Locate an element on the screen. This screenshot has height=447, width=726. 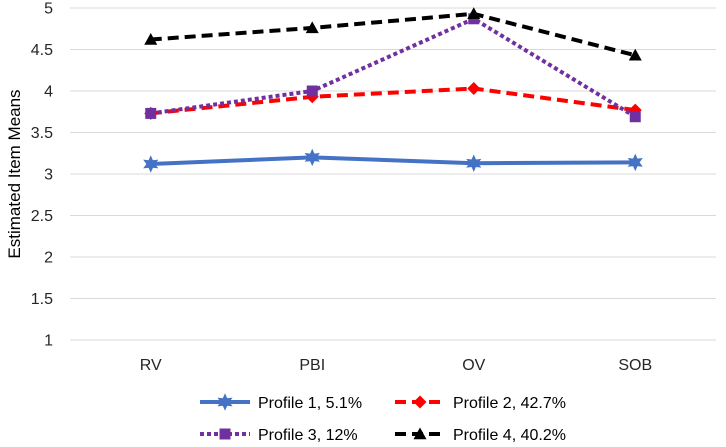
y-tick-label: 4 is located at coordinates (48, 92).